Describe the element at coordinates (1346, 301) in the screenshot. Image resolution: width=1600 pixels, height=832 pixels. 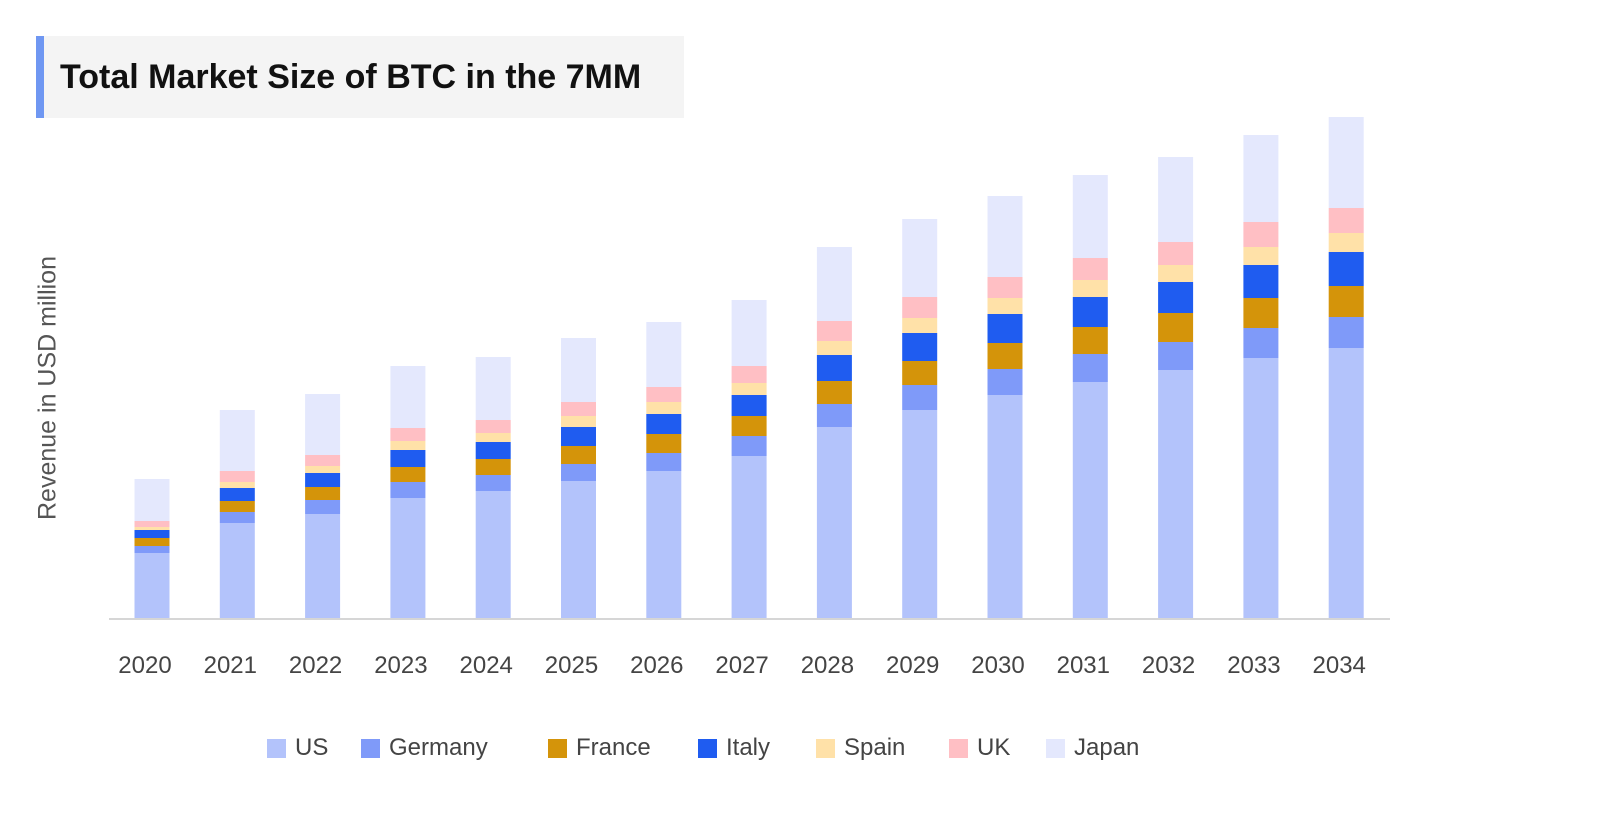
I see `bar-france-2034` at that location.